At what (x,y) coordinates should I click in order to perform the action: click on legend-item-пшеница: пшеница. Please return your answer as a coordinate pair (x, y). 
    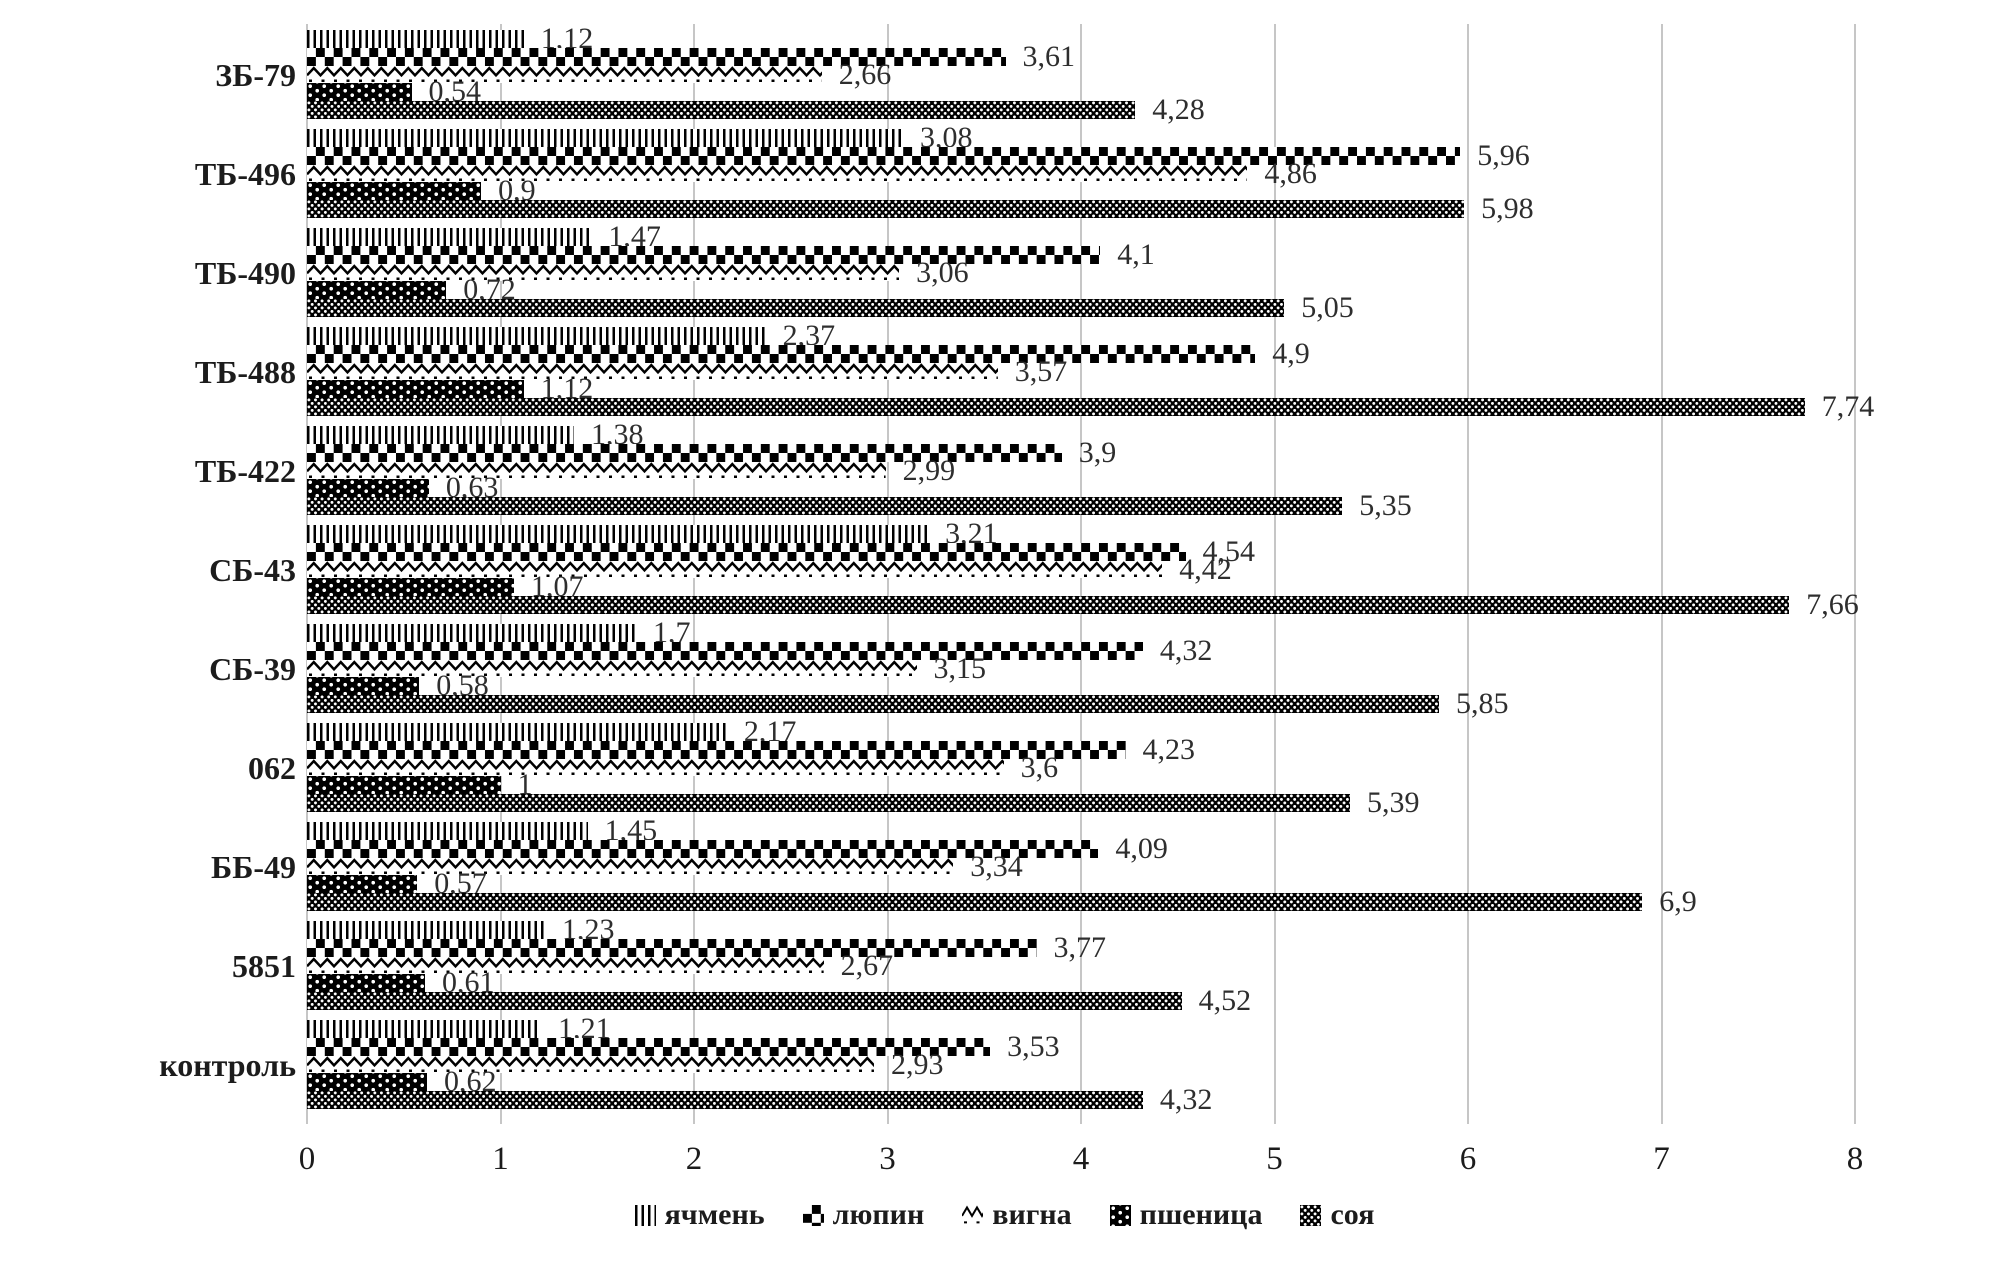
    Looking at the image, I should click on (1186, 1215).